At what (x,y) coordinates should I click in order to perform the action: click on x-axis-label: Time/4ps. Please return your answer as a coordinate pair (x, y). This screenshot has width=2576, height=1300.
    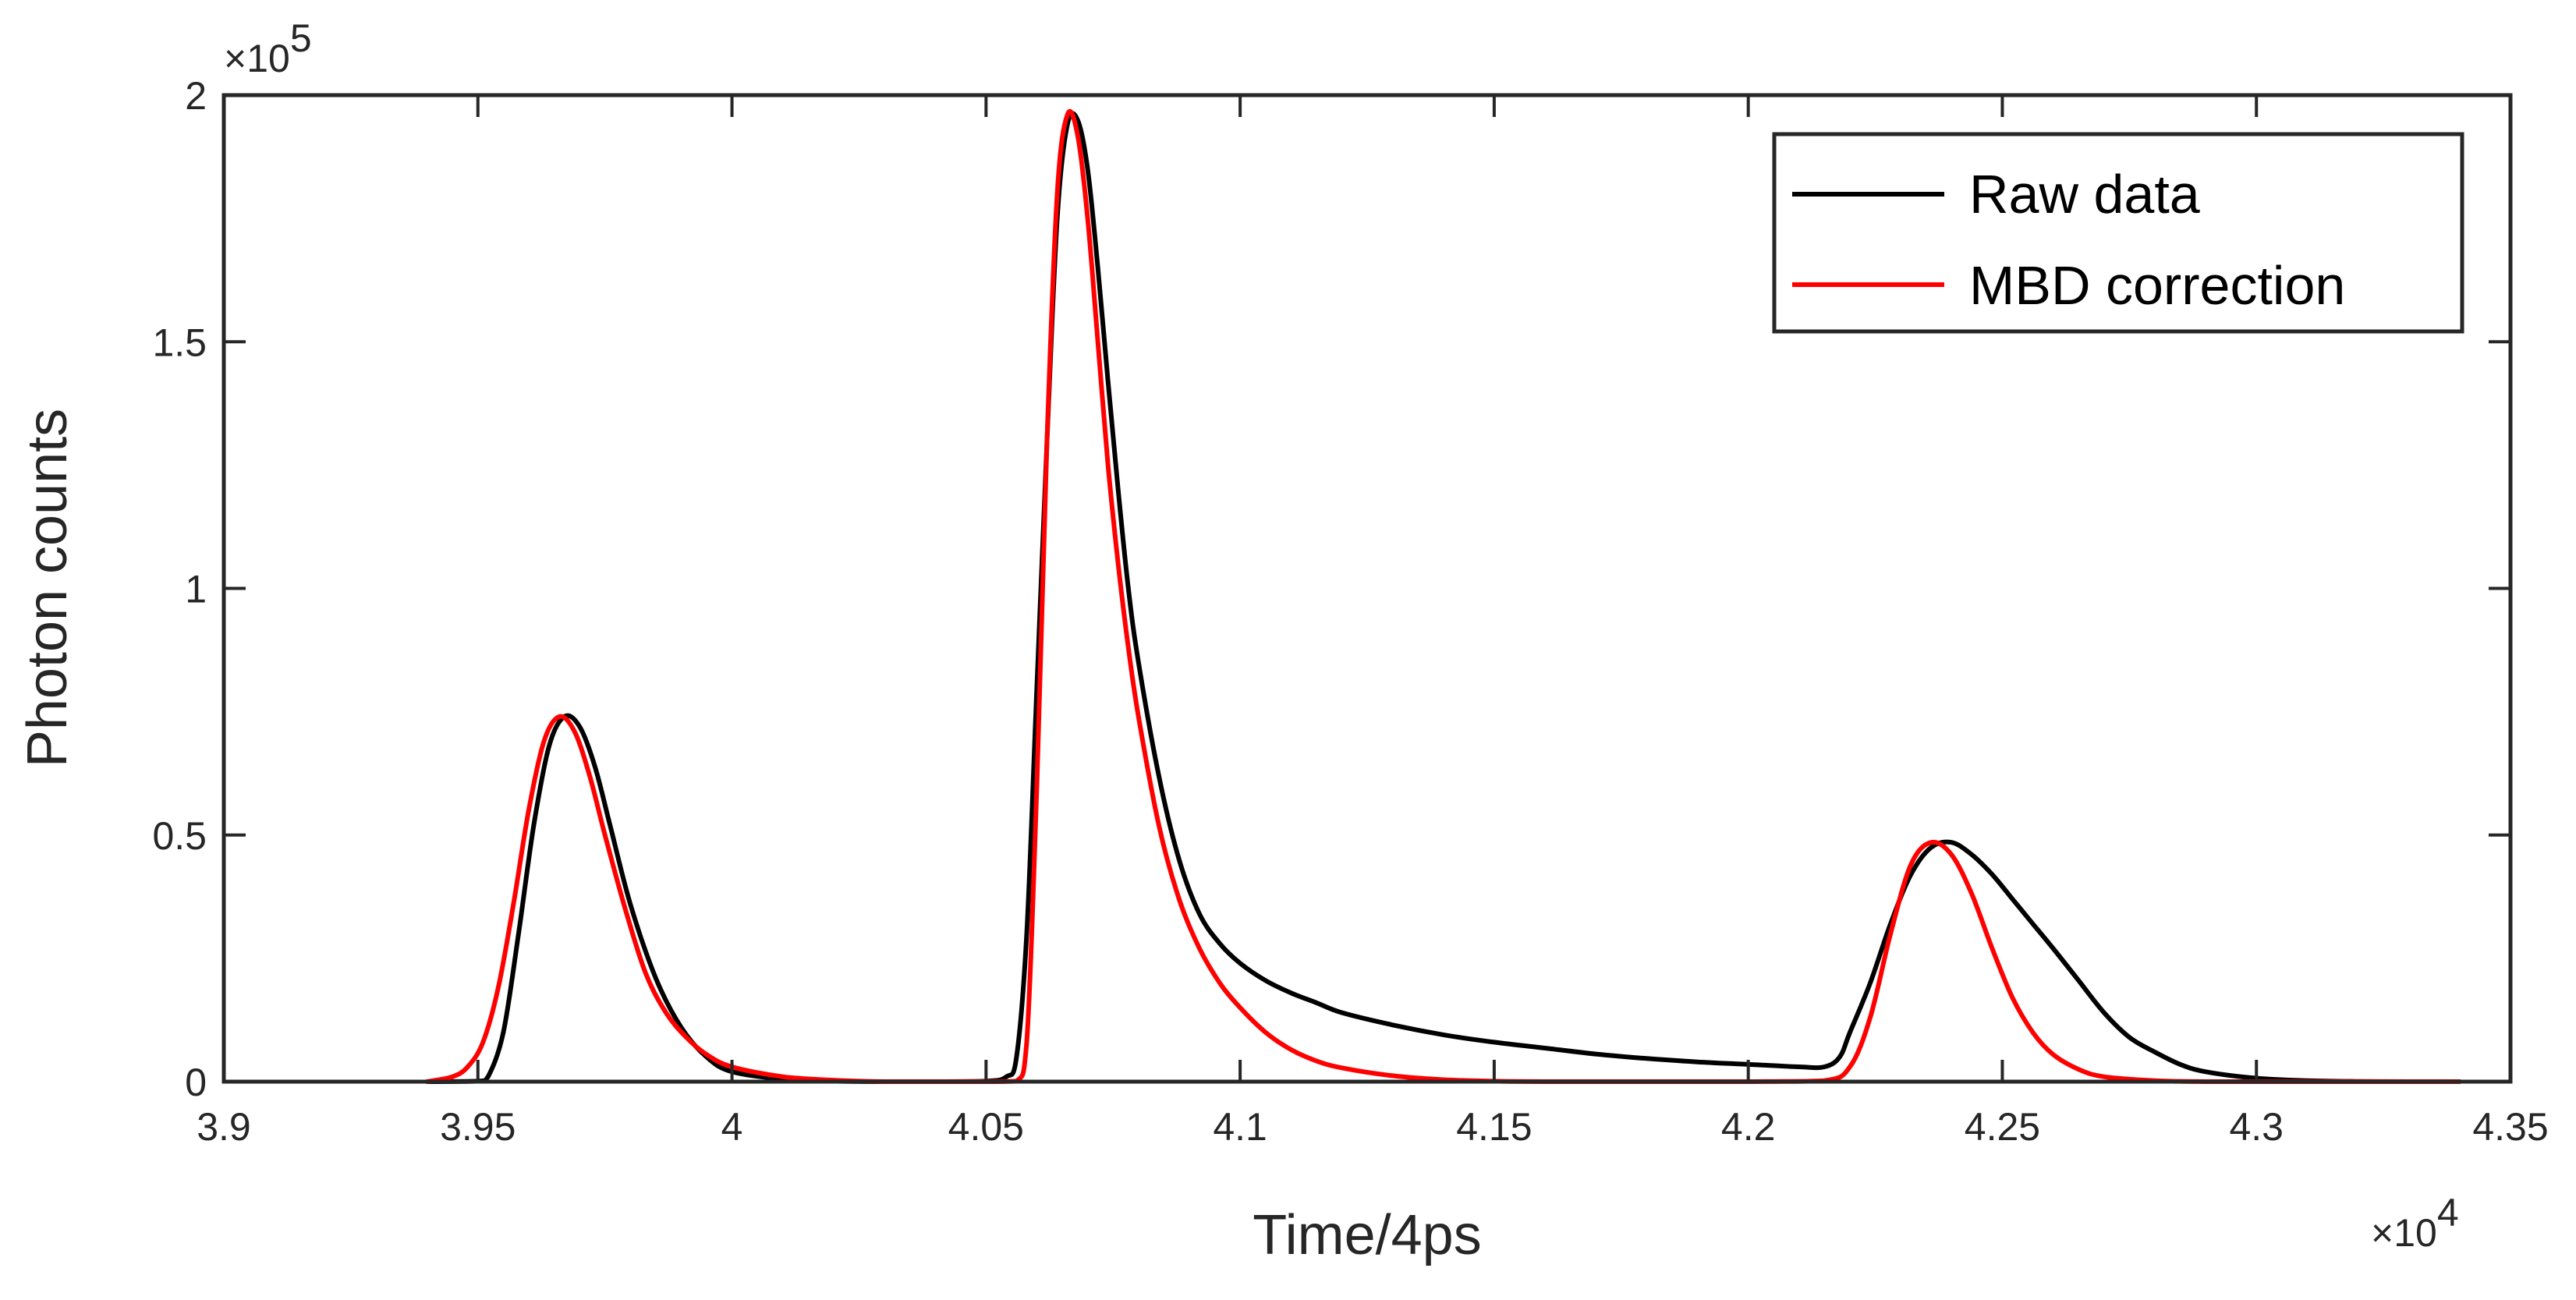
    Looking at the image, I should click on (1367, 1235).